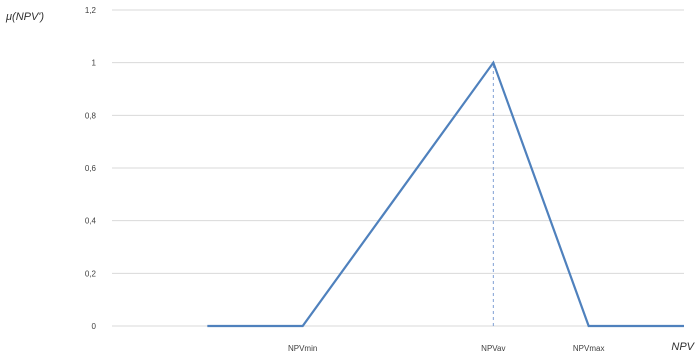 This screenshot has height=359, width=696. What do you see at coordinates (24, 17) in the screenshot?
I see `y-axis-title: μ(NPV')` at bounding box center [24, 17].